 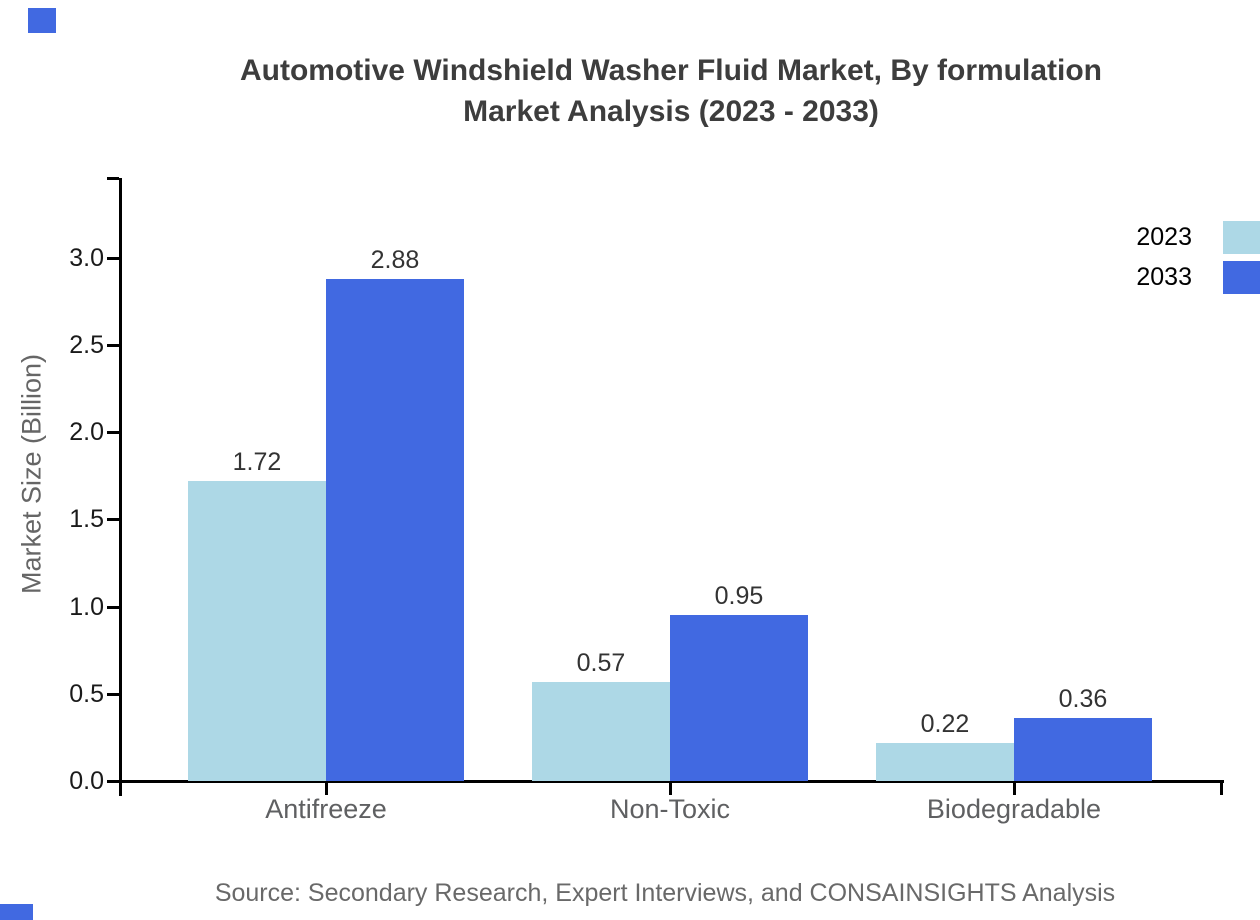 I want to click on bar-value-label: 2.88, so click(x=395, y=260).